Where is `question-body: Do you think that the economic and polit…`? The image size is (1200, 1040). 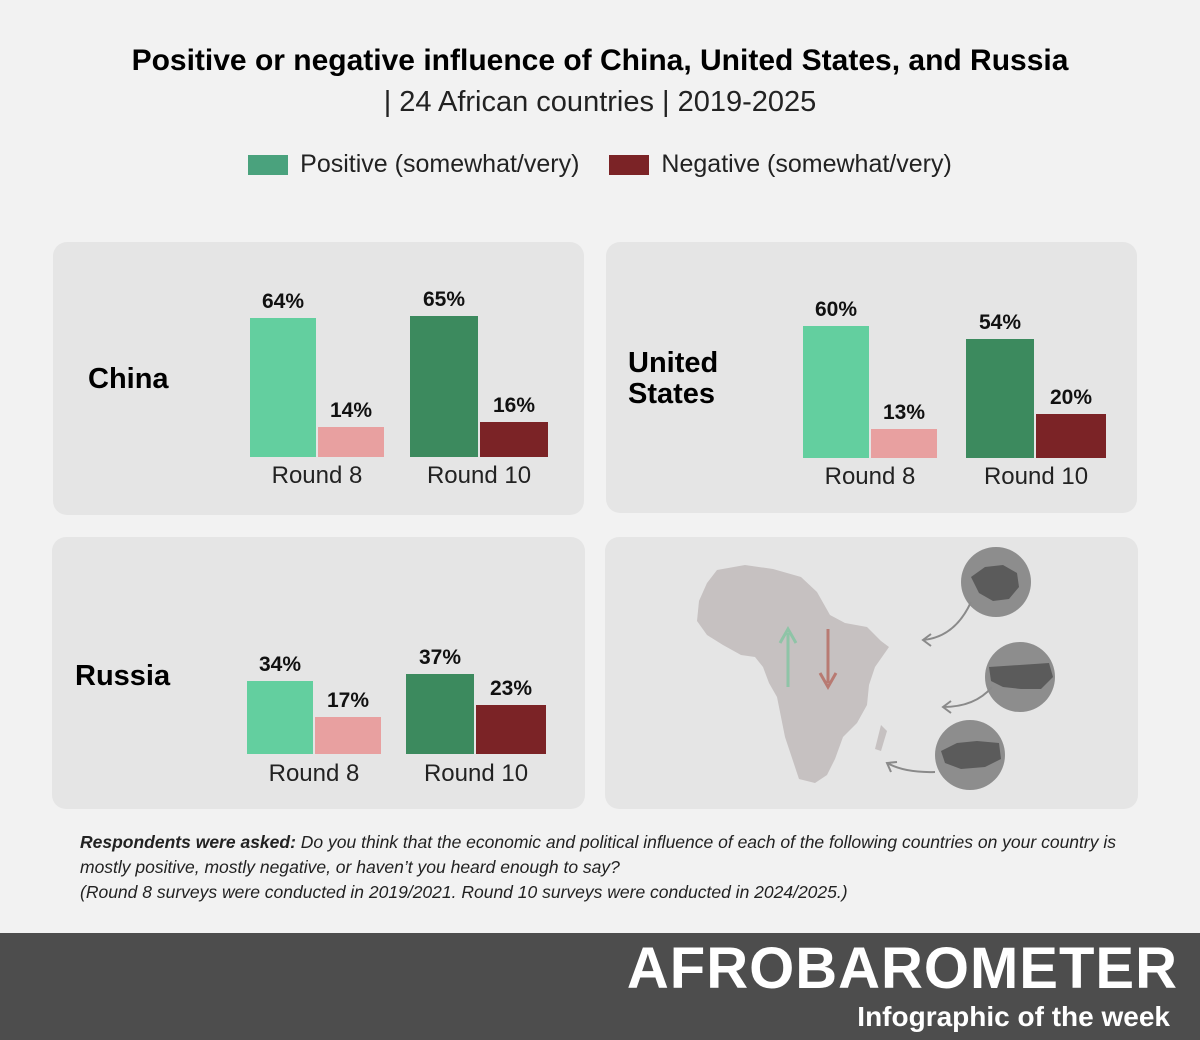
question-body: Do you think that the economic and polit… is located at coordinates (598, 854).